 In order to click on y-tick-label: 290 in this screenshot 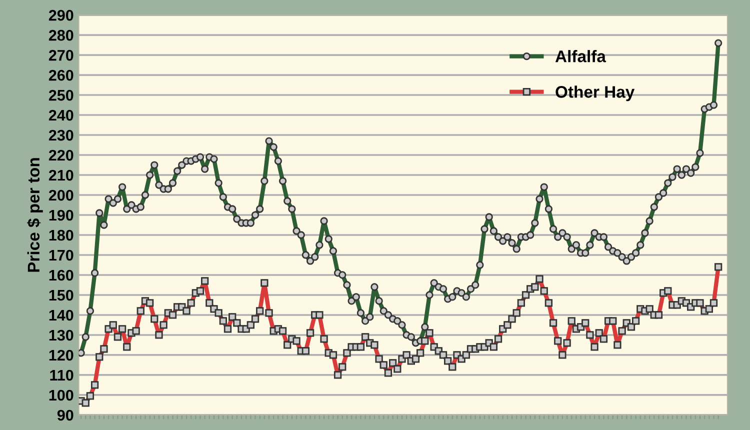, I will do `click(61, 15)`.